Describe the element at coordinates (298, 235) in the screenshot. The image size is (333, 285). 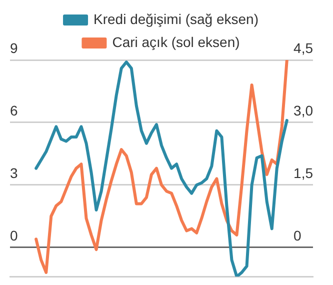
I see `y2-tick-label: 0` at that location.